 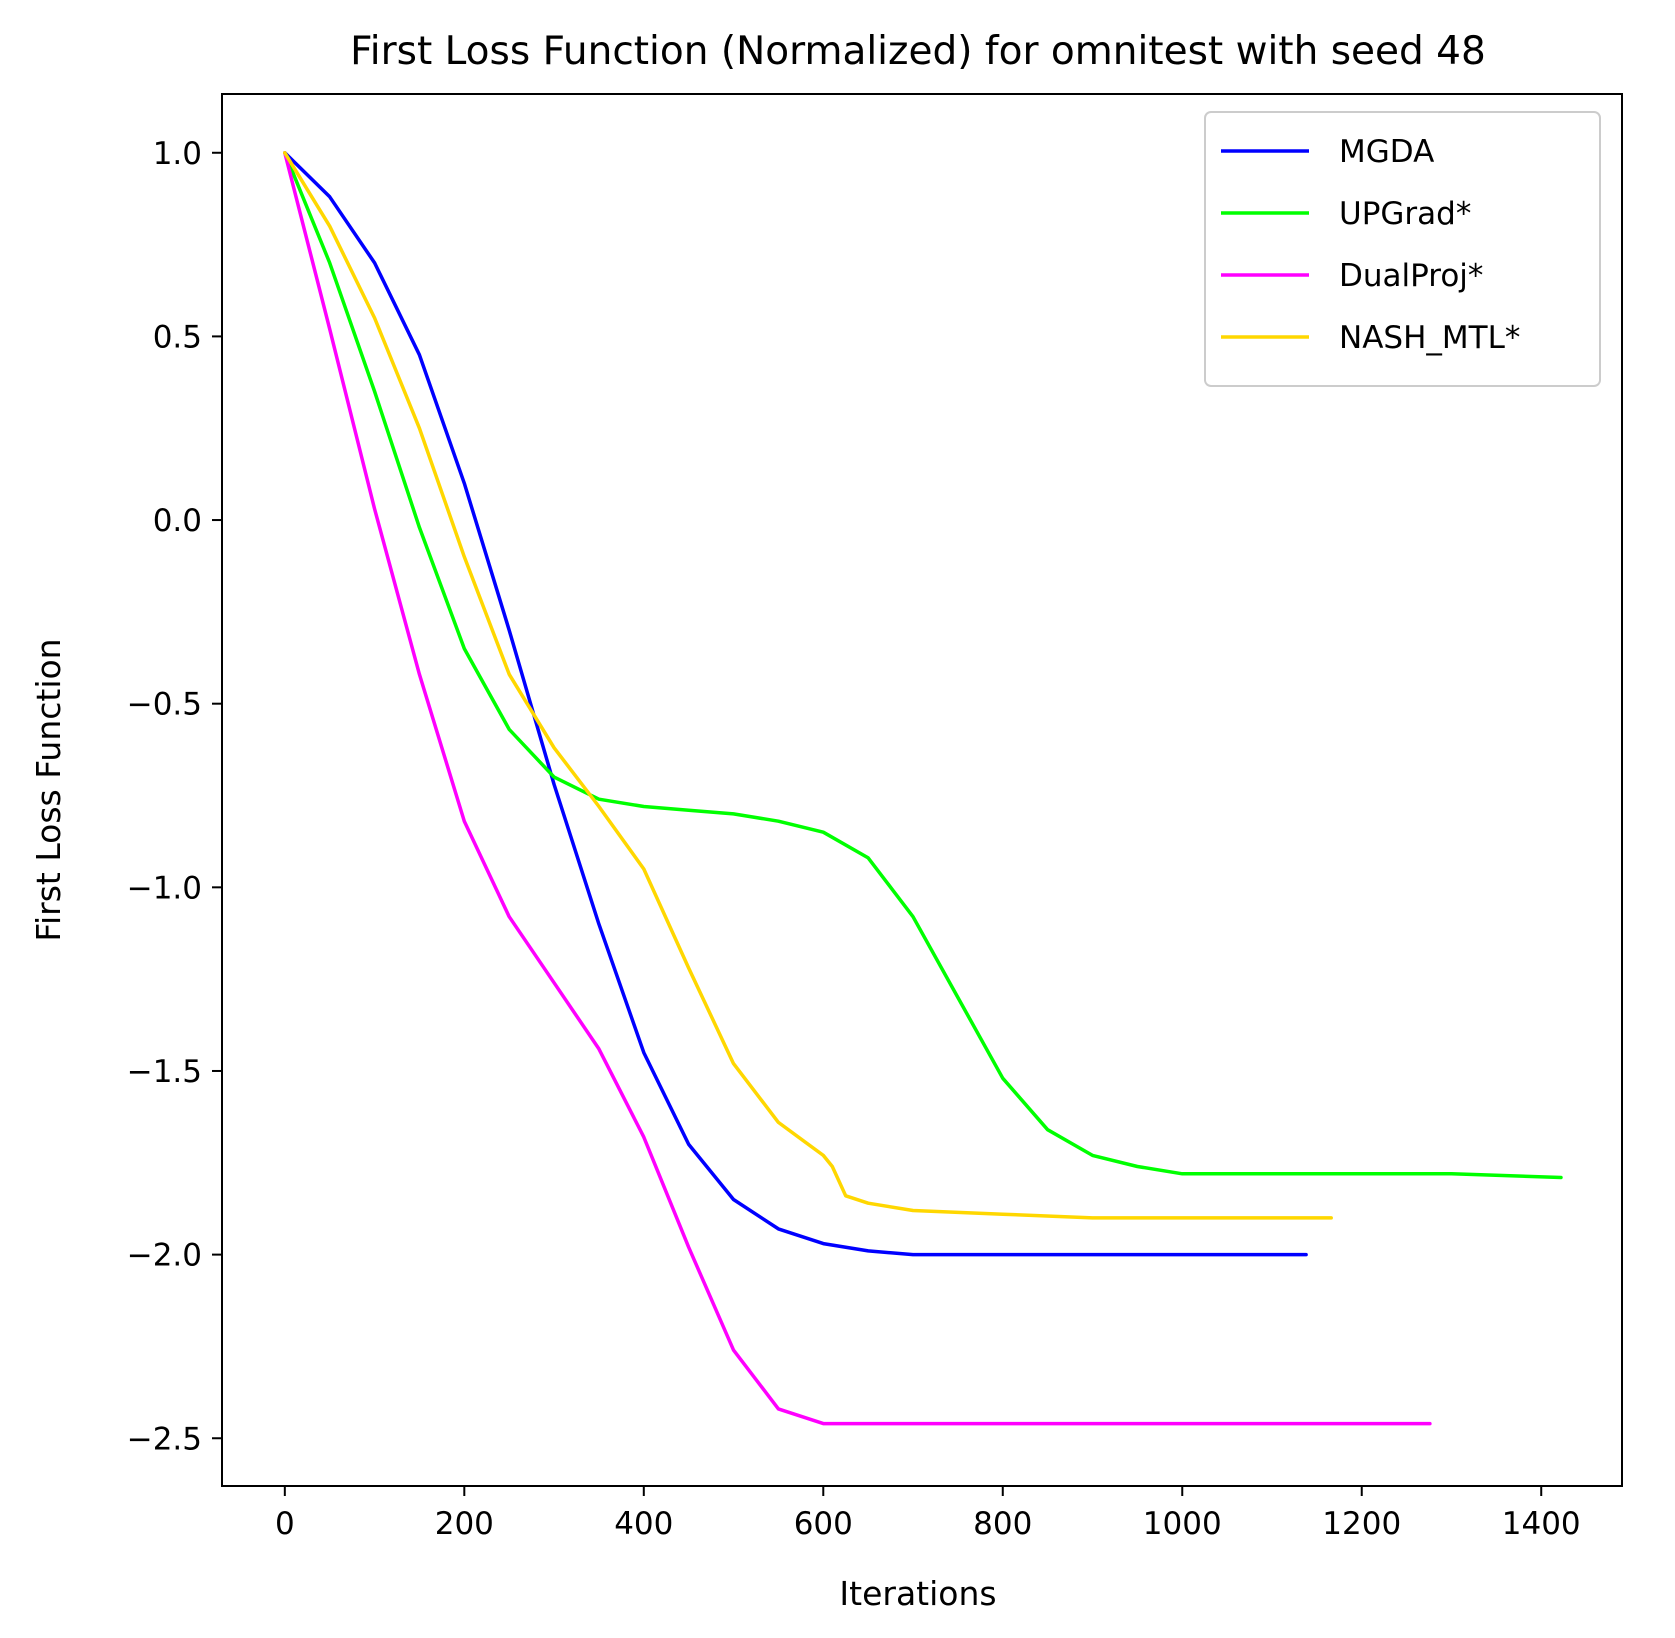 I want to click on y-tick-label: −2.0, so click(x=164, y=1256).